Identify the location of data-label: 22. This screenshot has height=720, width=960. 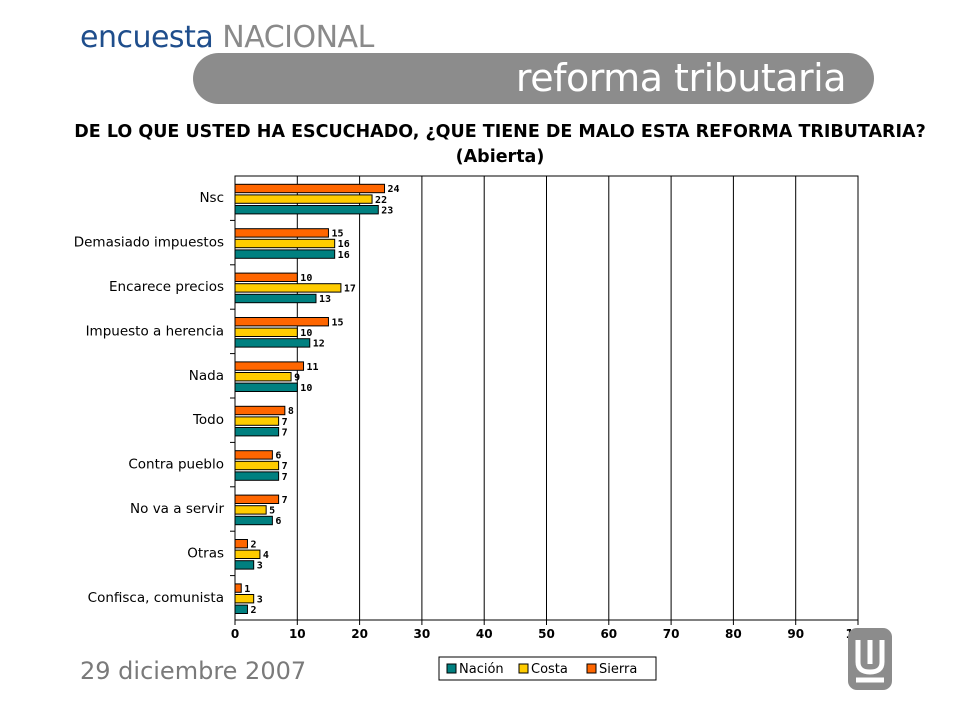
(381, 200).